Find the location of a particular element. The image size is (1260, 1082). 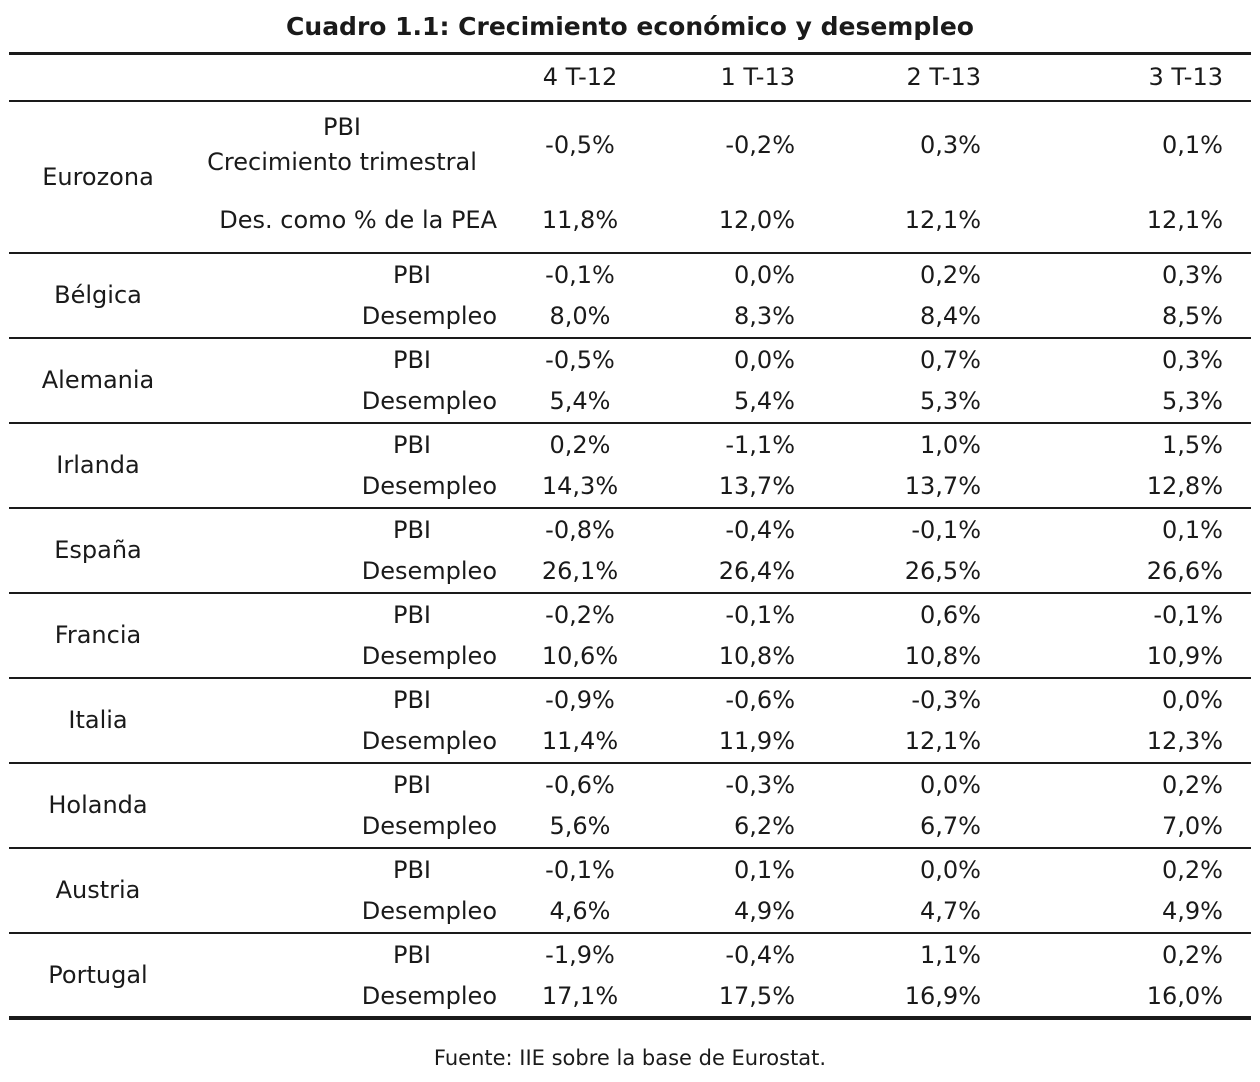

value-cell: 5,3% is located at coordinates (1192, 401).